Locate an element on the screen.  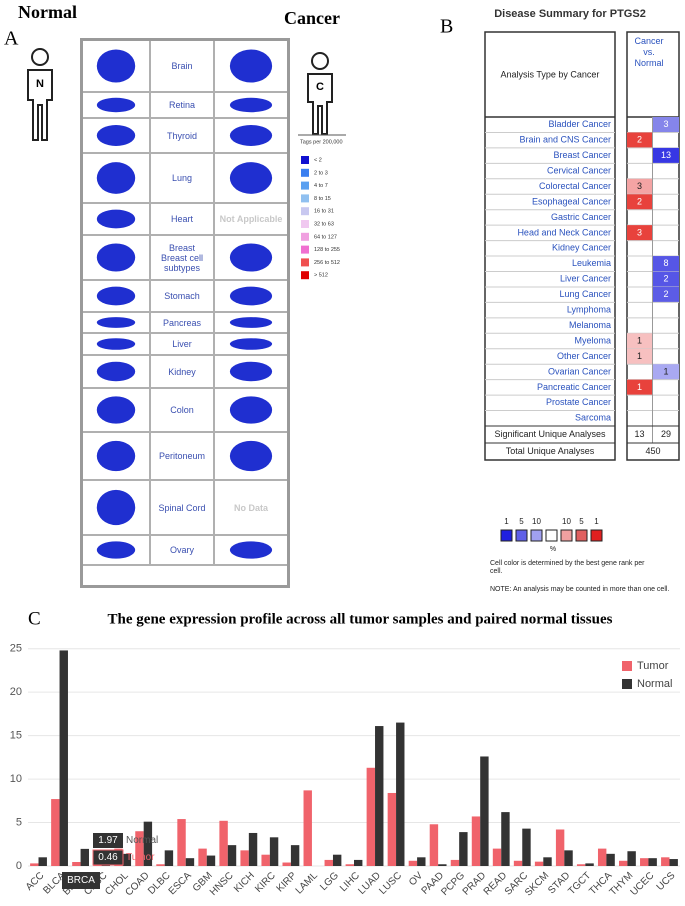
organ-row: Breast Breast cell subtypes is located at coordinates (185, 258).